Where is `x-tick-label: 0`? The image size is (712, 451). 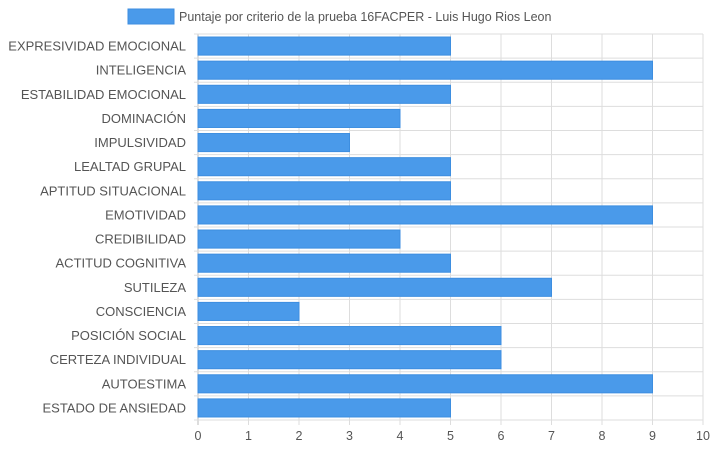 x-tick-label: 0 is located at coordinates (198, 436).